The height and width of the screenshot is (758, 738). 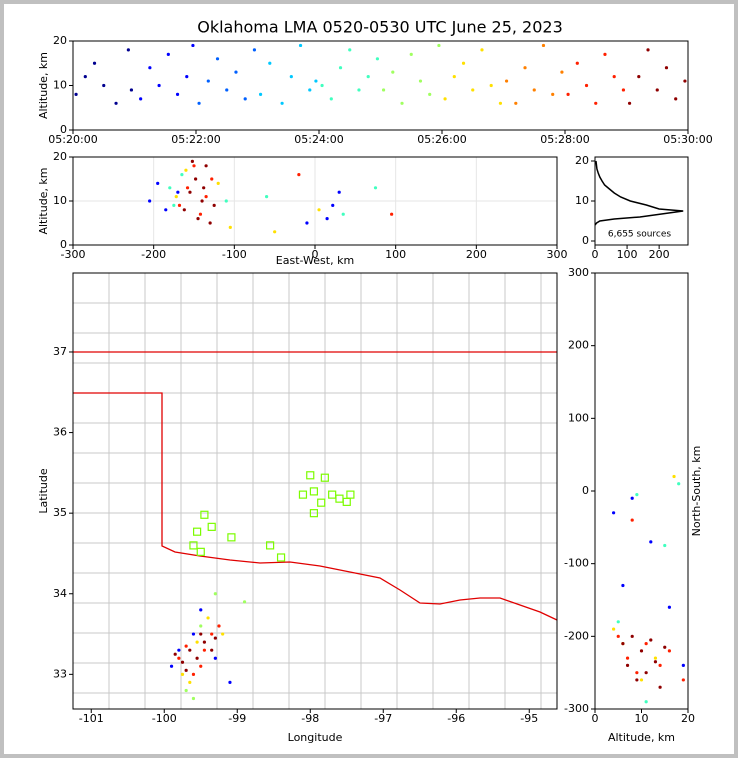 I want to click on station, so click(x=314, y=491).